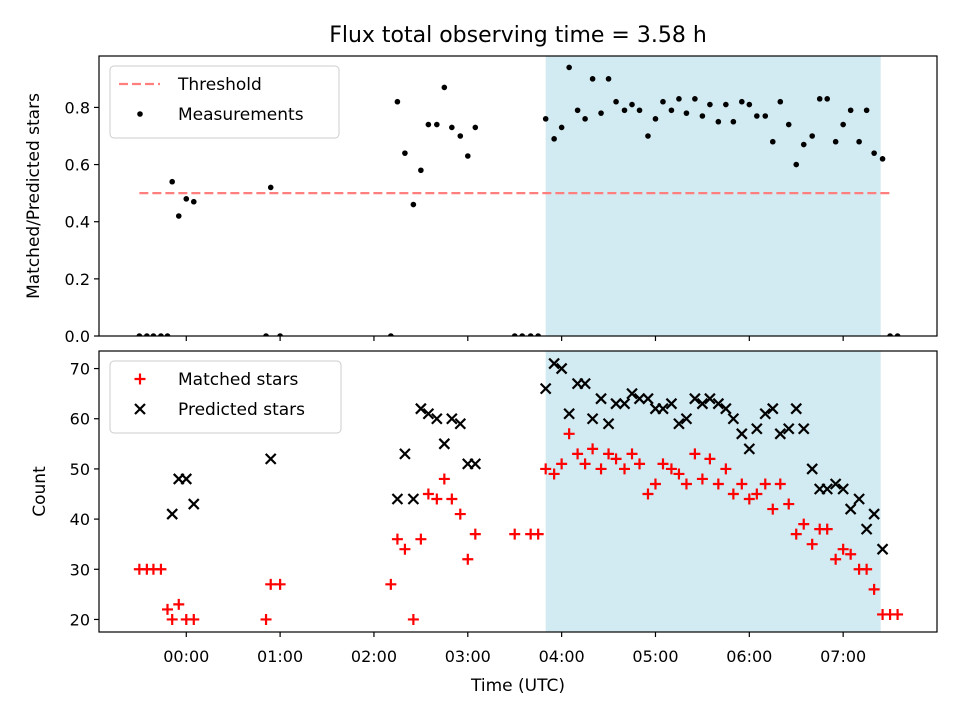  Describe the element at coordinates (655, 656) in the screenshot. I see `x-tick-label: 05:00` at that location.